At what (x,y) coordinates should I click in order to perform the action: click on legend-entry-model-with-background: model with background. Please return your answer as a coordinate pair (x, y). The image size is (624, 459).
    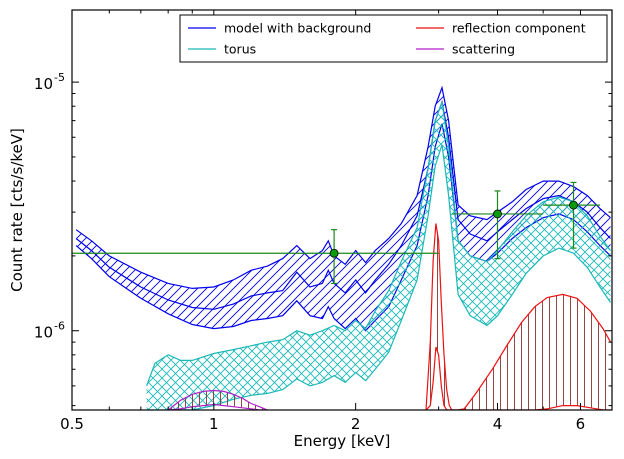
    Looking at the image, I should click on (279, 28).